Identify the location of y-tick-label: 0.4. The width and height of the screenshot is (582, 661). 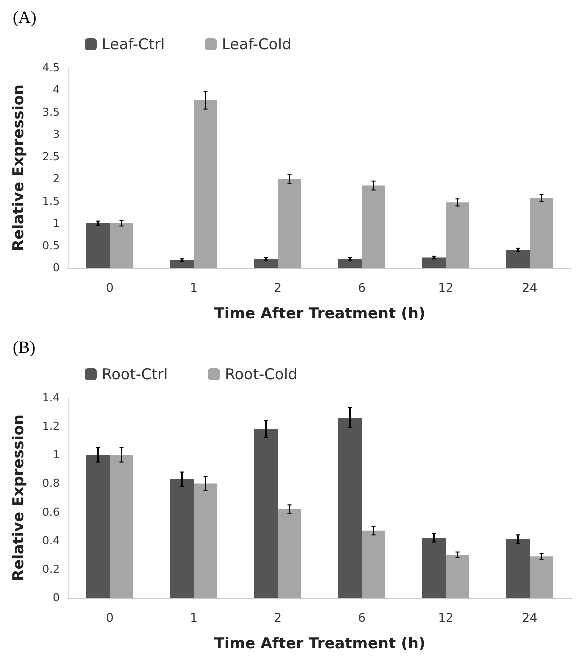
(51, 541).